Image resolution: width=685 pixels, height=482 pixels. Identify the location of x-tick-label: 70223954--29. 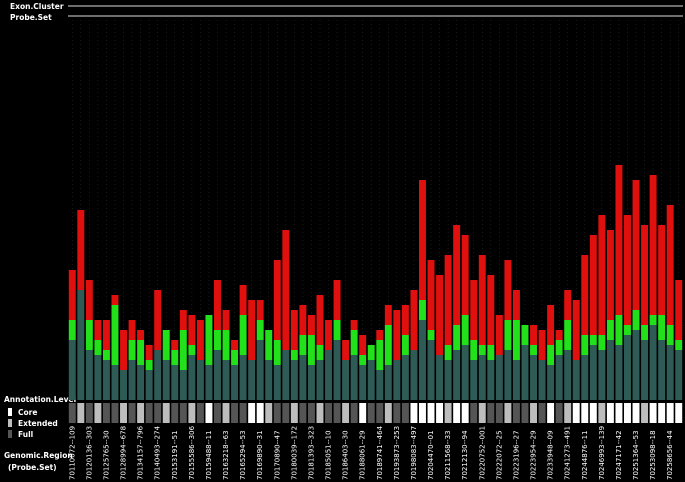
(534, 455).